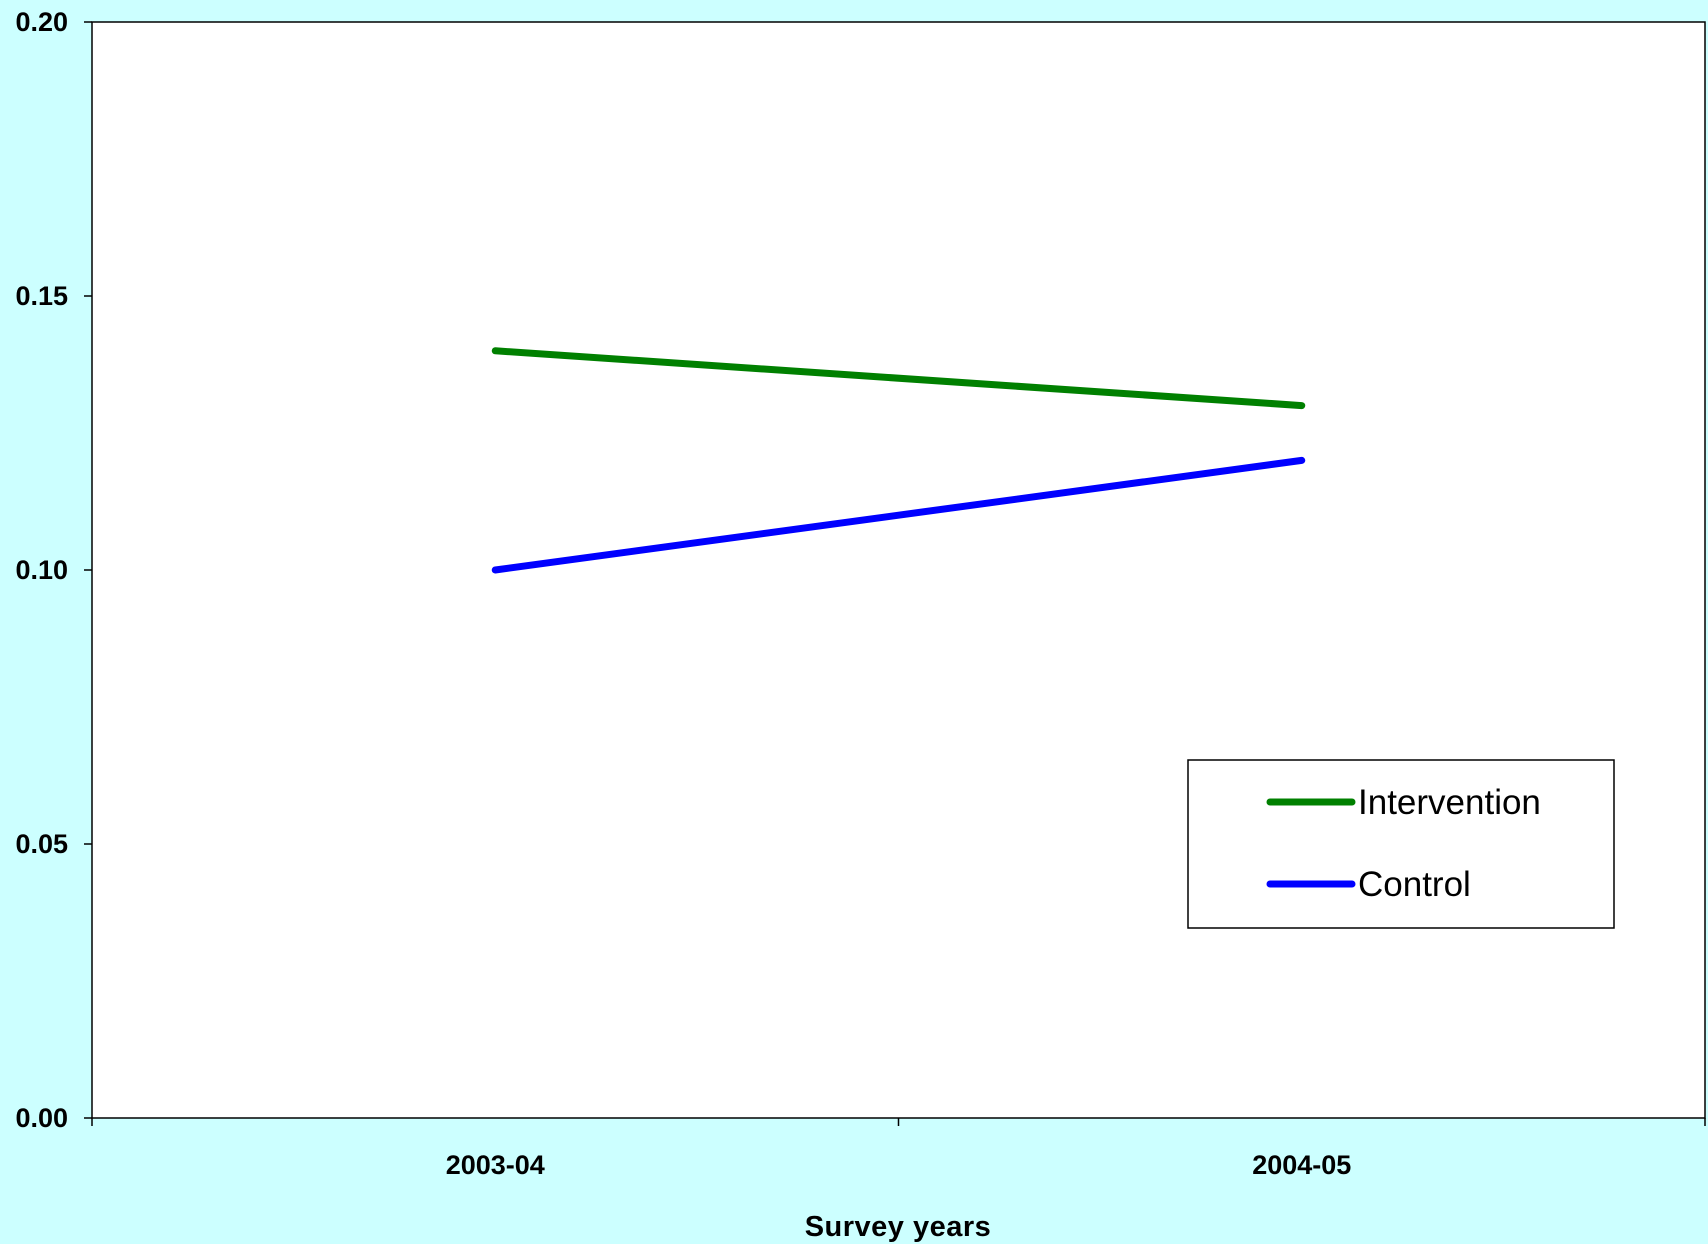  What do you see at coordinates (41, 22) in the screenshot?
I see `y-tick-label: 0.20` at bounding box center [41, 22].